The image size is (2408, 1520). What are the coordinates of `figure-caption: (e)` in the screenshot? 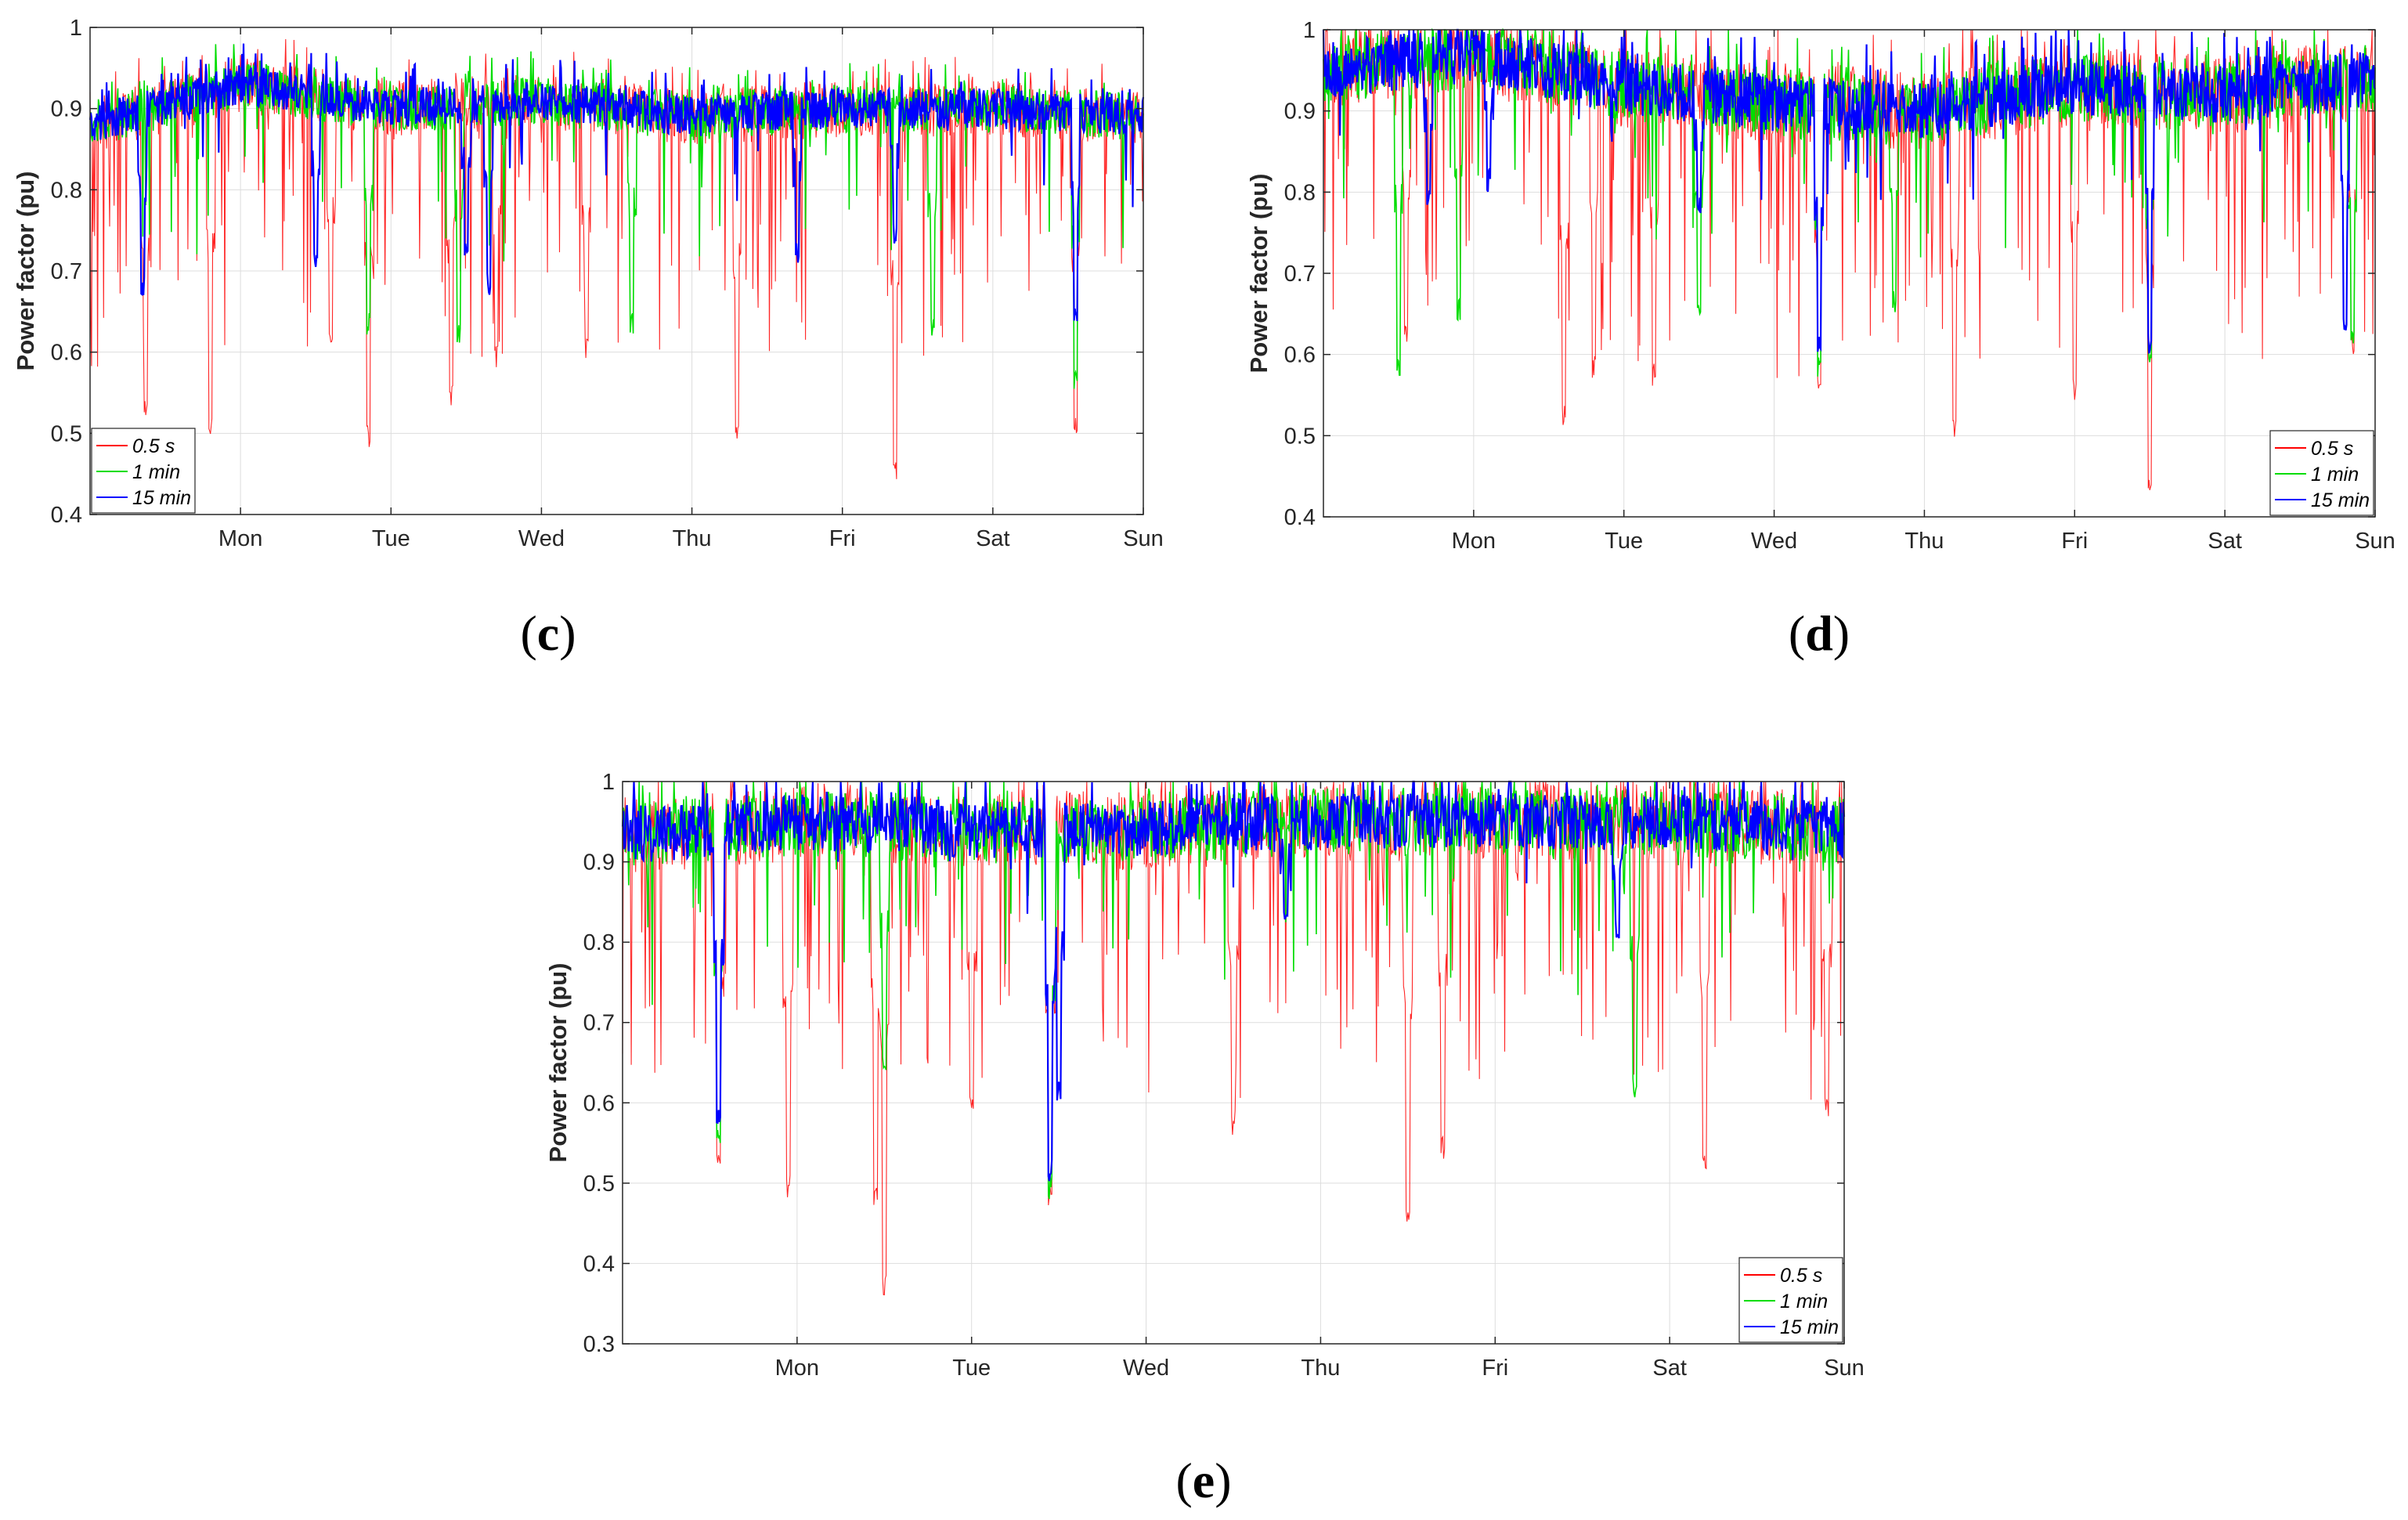 It's located at (1203, 1481).